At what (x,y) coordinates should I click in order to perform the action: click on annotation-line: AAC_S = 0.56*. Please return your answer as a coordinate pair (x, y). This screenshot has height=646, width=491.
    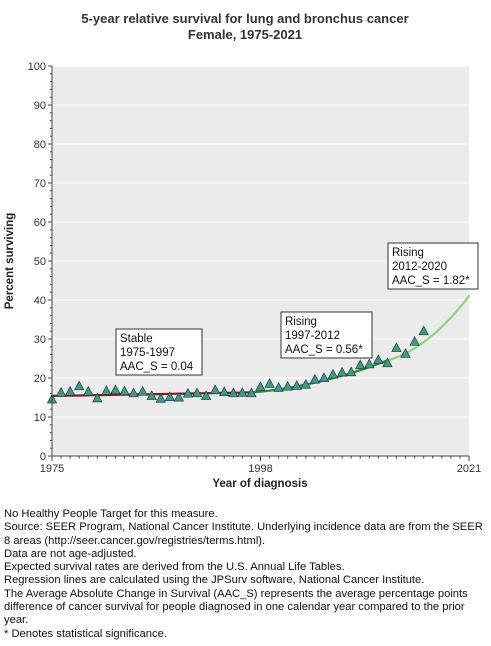
    Looking at the image, I should click on (324, 350).